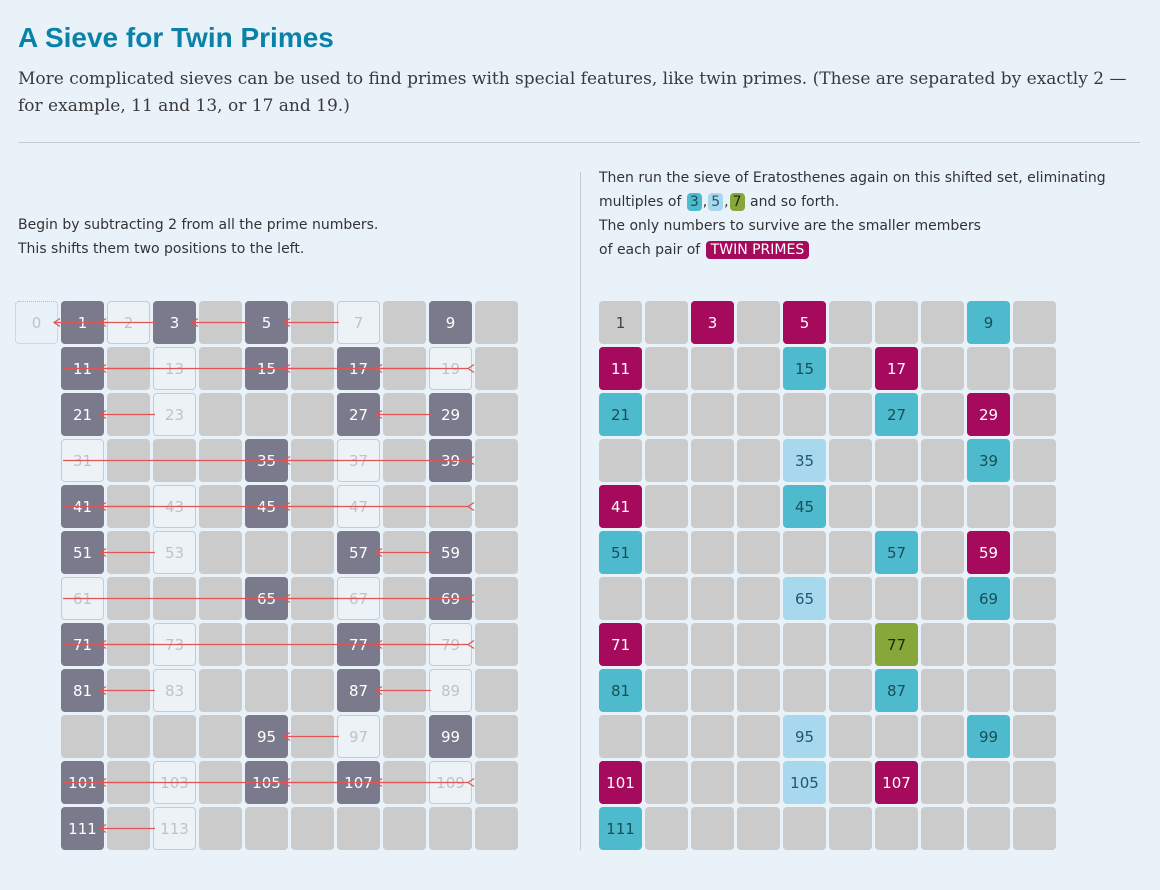 Image resolution: width=1160 pixels, height=890 pixels. What do you see at coordinates (174, 828) in the screenshot?
I see `prime-cell-113: 113` at bounding box center [174, 828].